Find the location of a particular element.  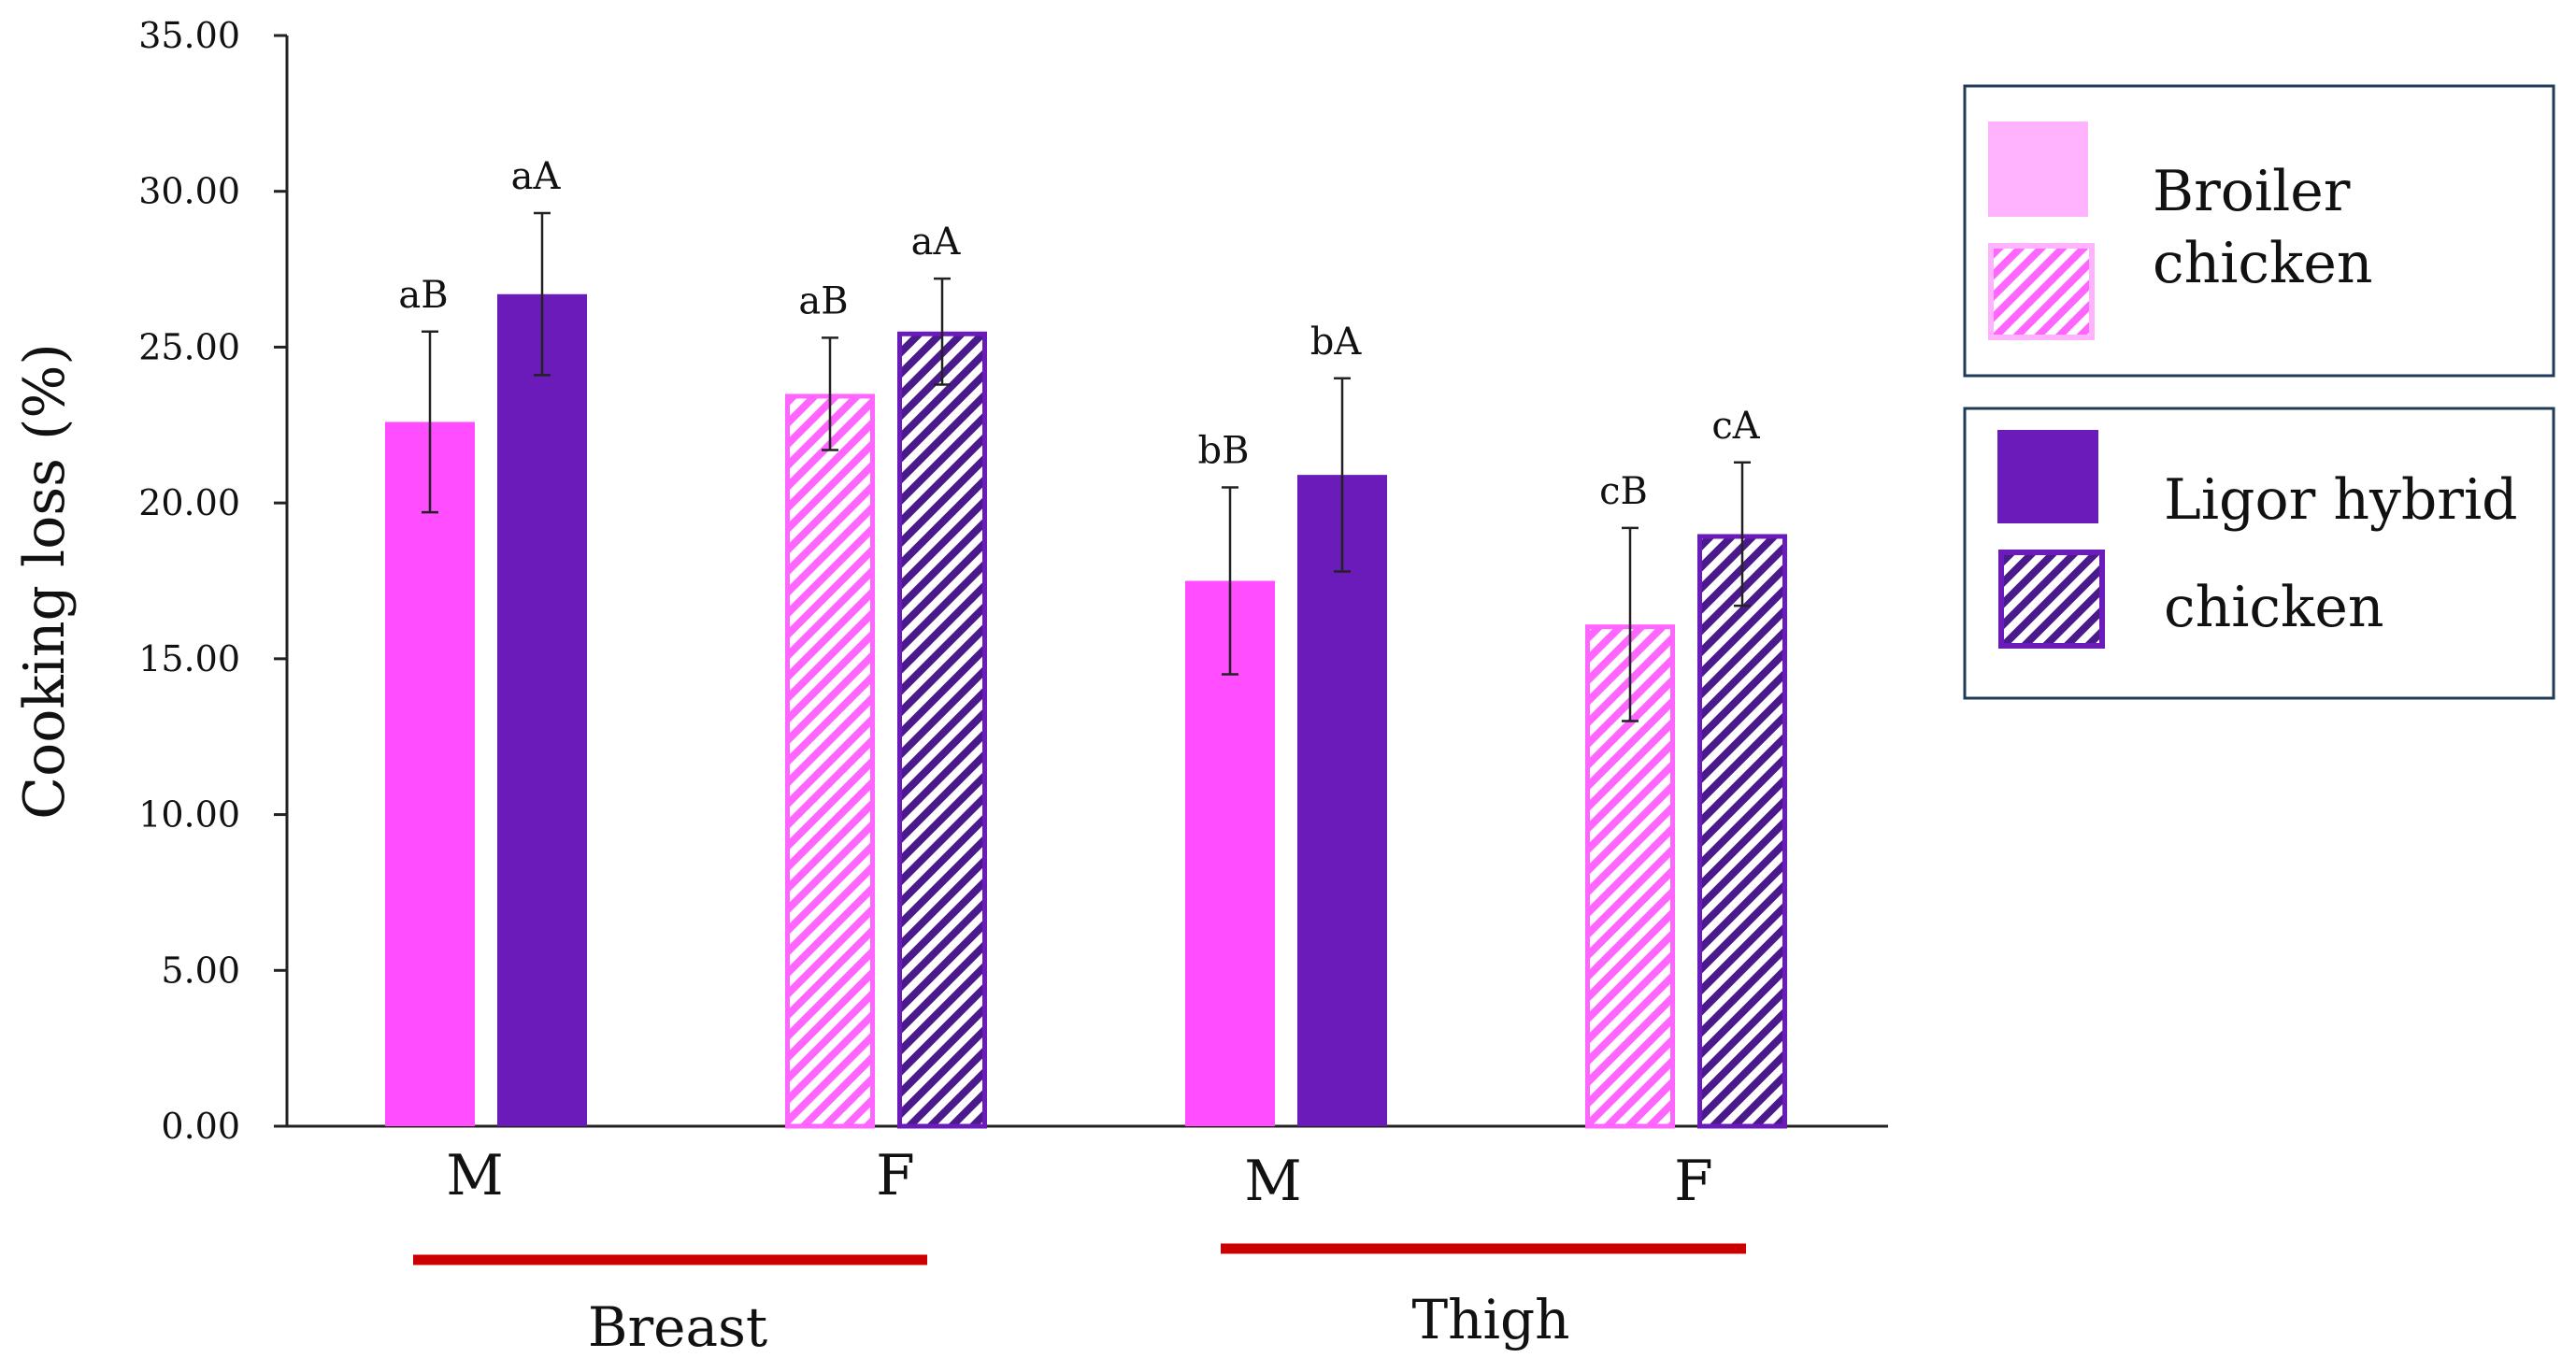

significance-labels: aB aA aB aA bB bA cB cA is located at coordinates (1079, 334).